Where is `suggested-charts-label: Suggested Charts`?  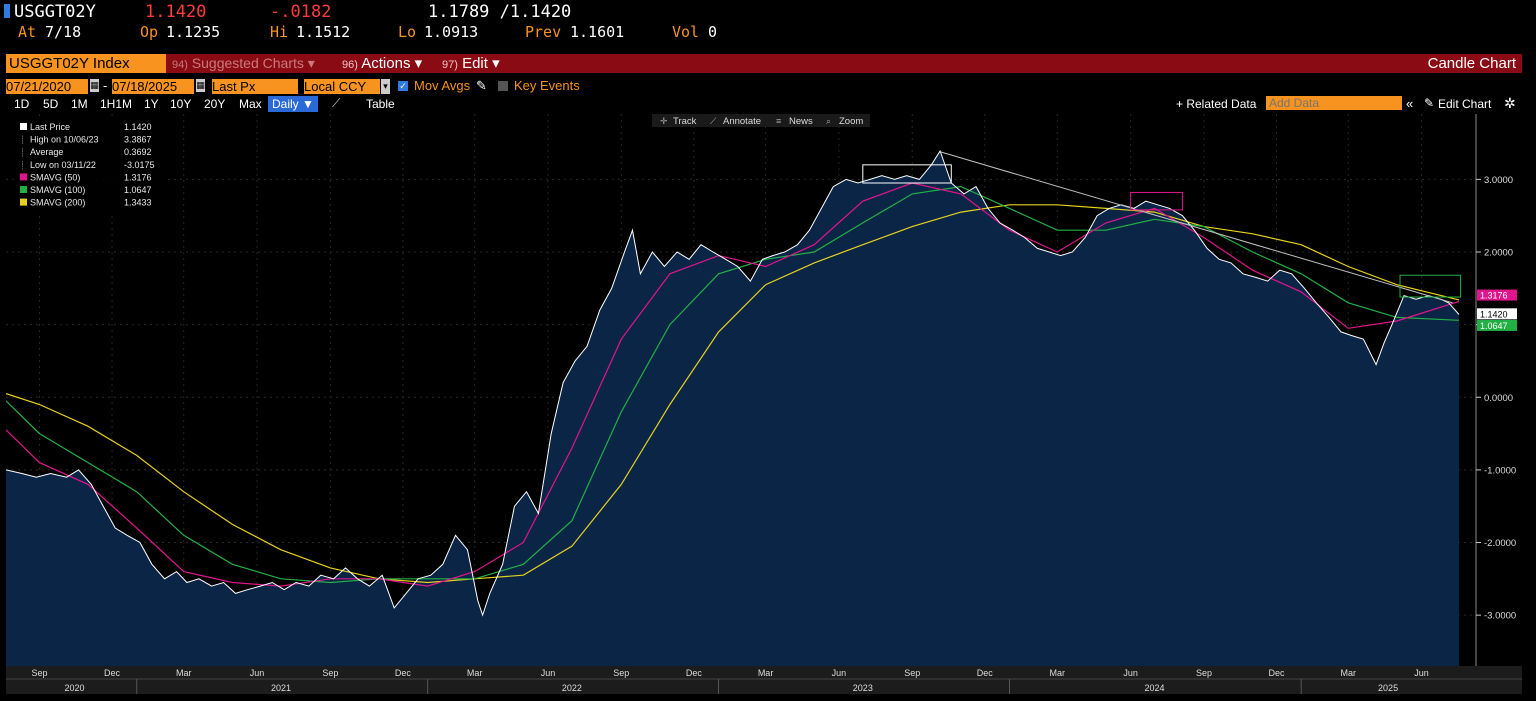 suggested-charts-label: Suggested Charts is located at coordinates (247, 63).